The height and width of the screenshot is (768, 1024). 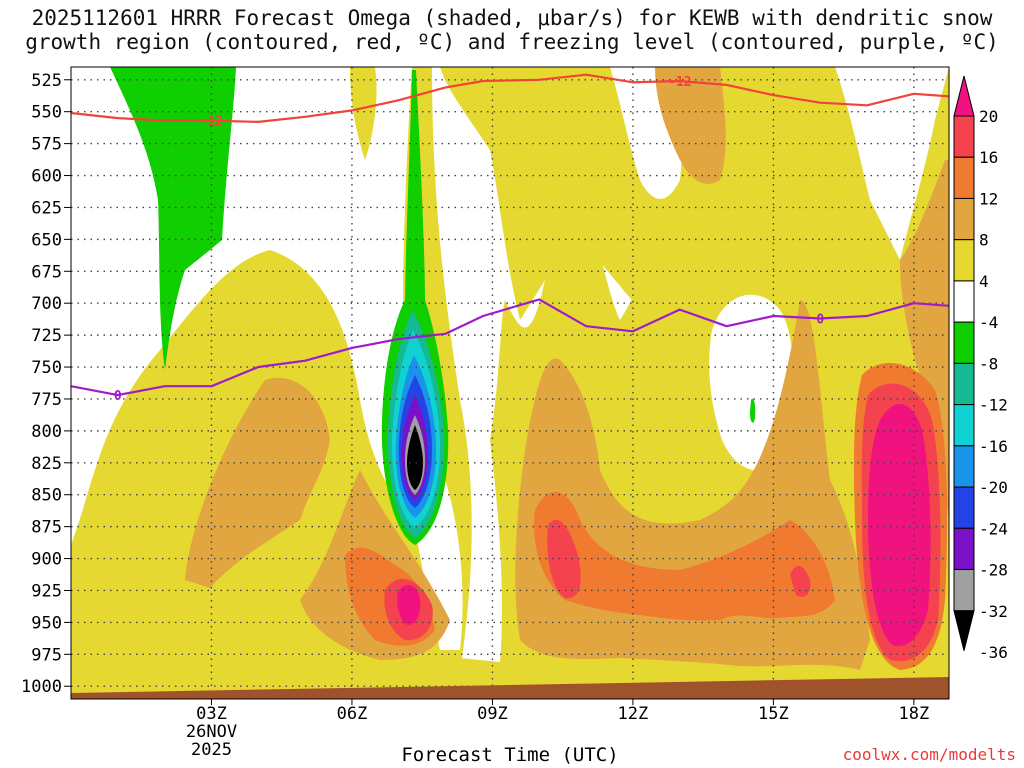 I want to click on shading-yellow-left-top, so click(x=363, y=113).